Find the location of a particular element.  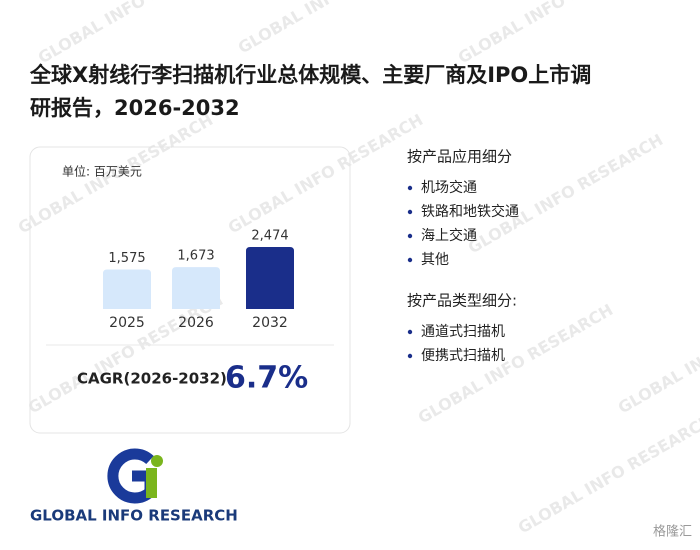

cagr-label: CAGR(2026-2032): is located at coordinates (155, 379).